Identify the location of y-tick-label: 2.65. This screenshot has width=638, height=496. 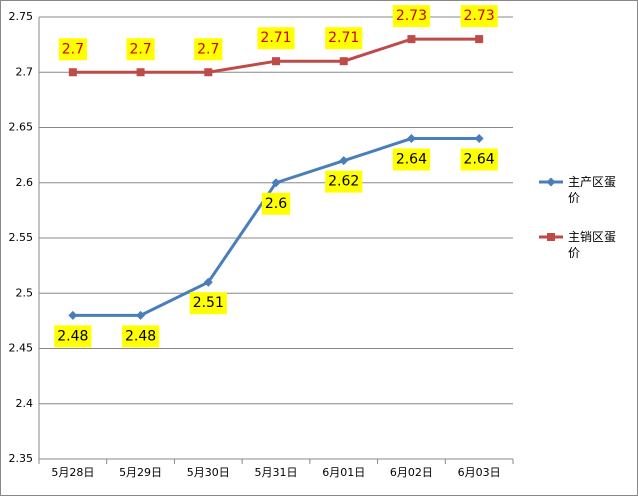
(21, 127).